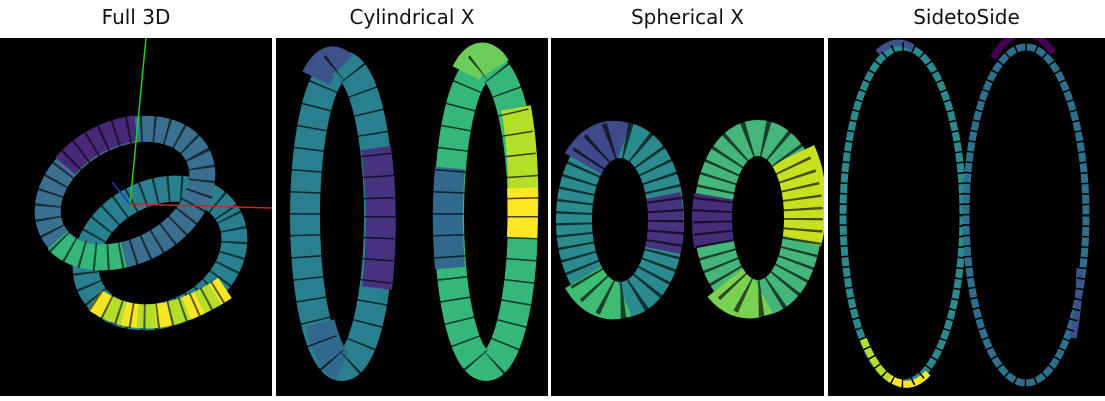 Image resolution: width=1105 pixels, height=401 pixels. Describe the element at coordinates (412, 17) in the screenshot. I see `title-cylindrical-x: Cylindrical X` at that location.